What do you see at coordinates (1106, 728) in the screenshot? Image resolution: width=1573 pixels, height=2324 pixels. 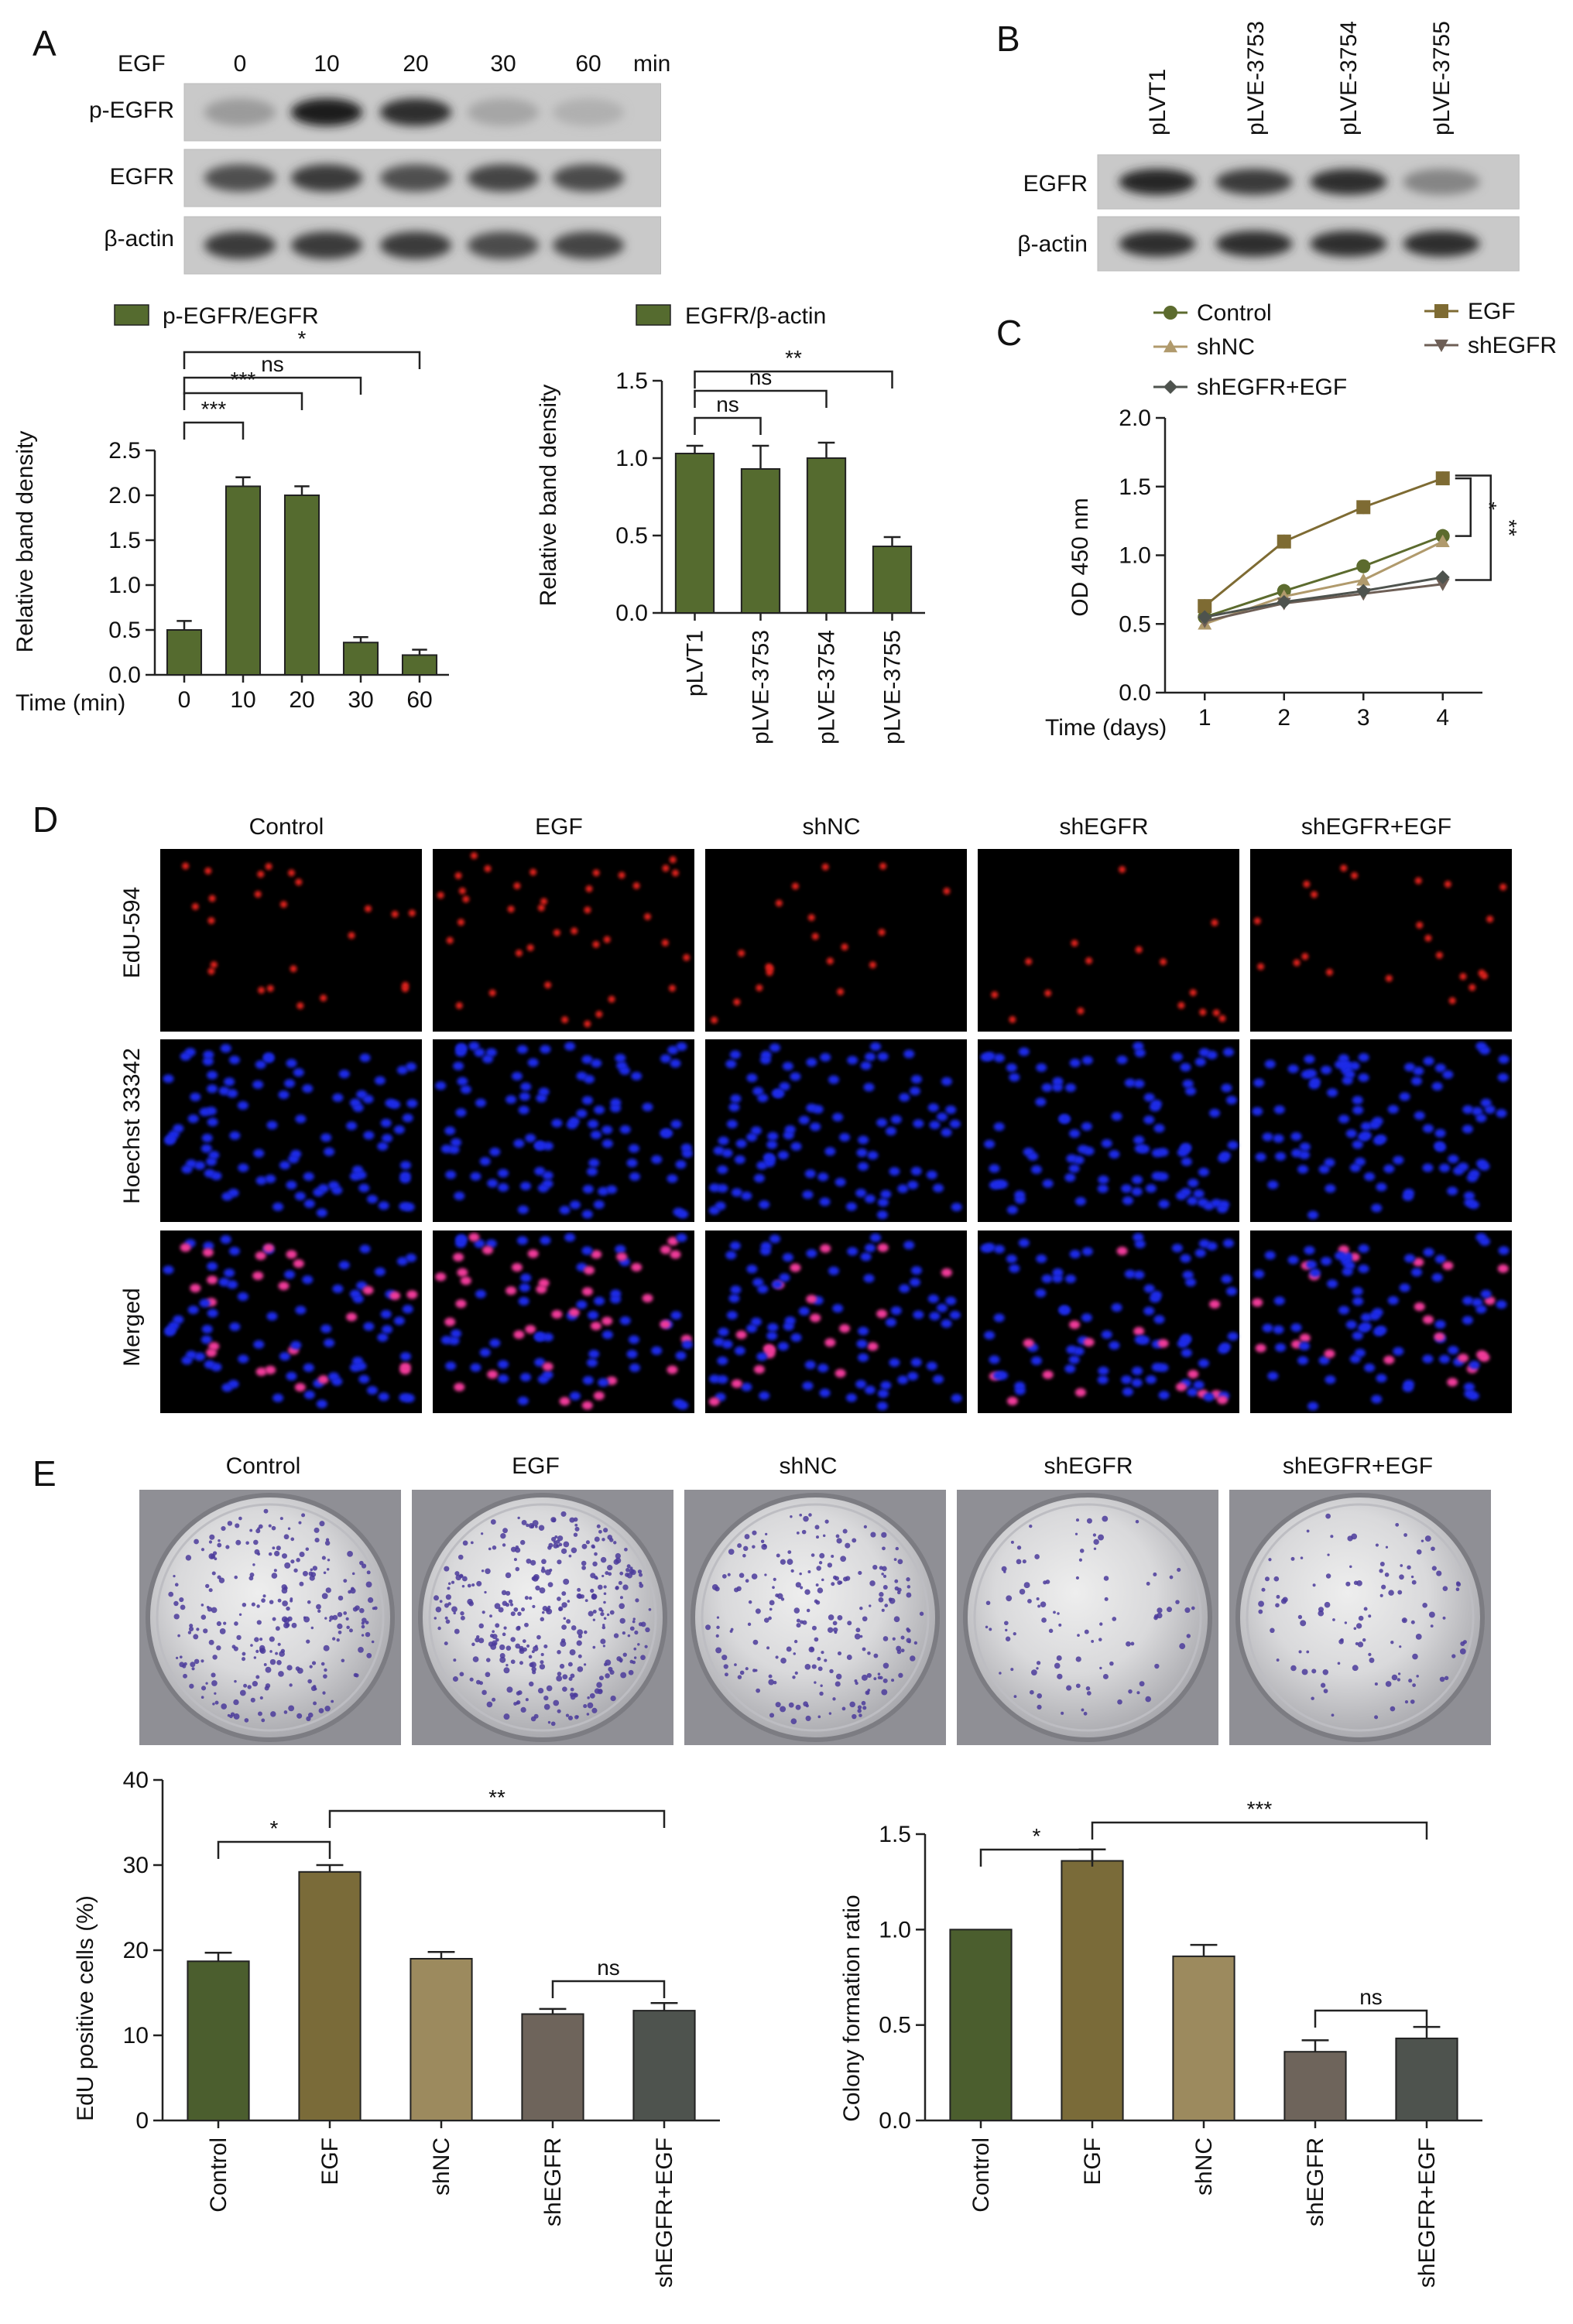 I see `xlabel-prefix-c: Time (days)` at bounding box center [1106, 728].